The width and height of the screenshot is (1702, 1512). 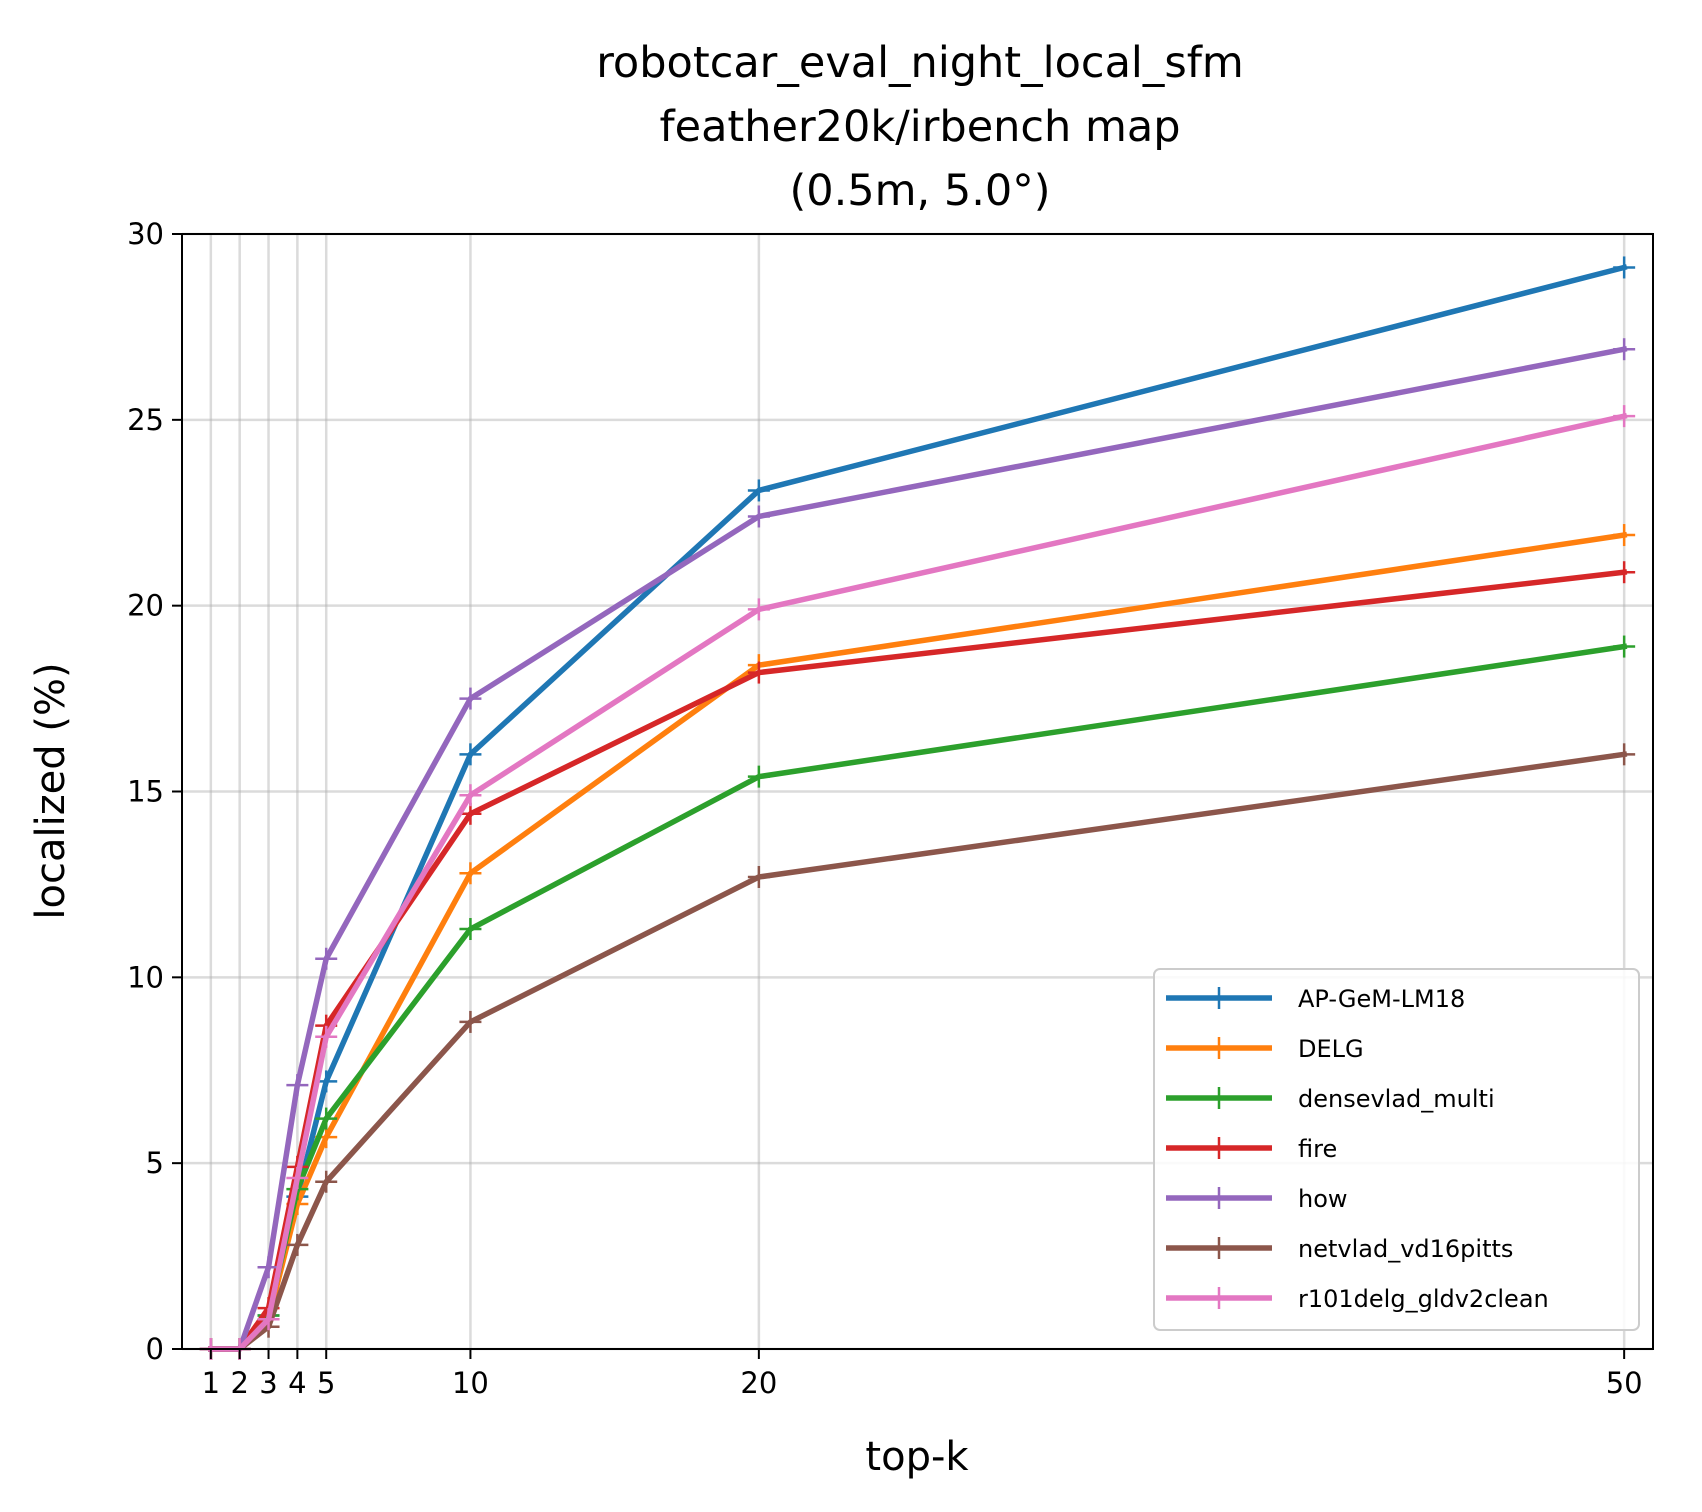 I want to click on legend-item-netvlad-vd16pitts: netvlad_vd16pitts, so click(x=1339, y=1249).